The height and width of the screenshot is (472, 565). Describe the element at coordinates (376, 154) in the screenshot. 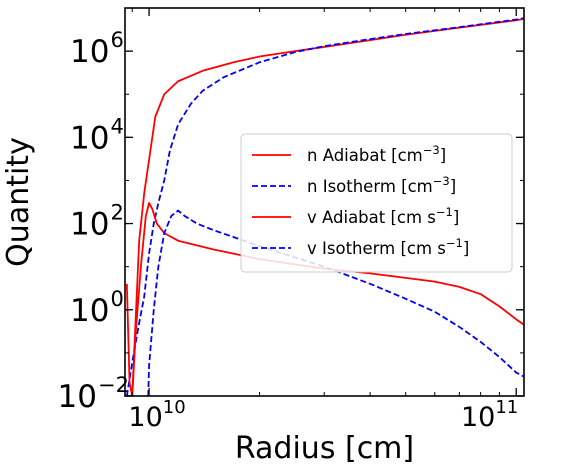

I see `legend-label-1: n Adiabat [cm−3]` at that location.